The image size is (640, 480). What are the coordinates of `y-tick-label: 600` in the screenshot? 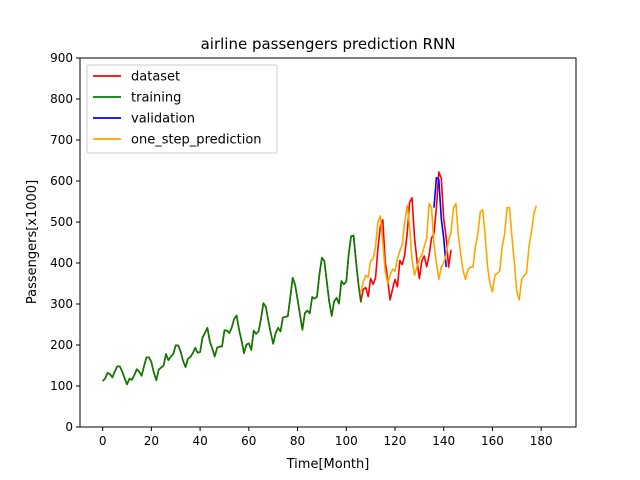 It's located at (61, 181).